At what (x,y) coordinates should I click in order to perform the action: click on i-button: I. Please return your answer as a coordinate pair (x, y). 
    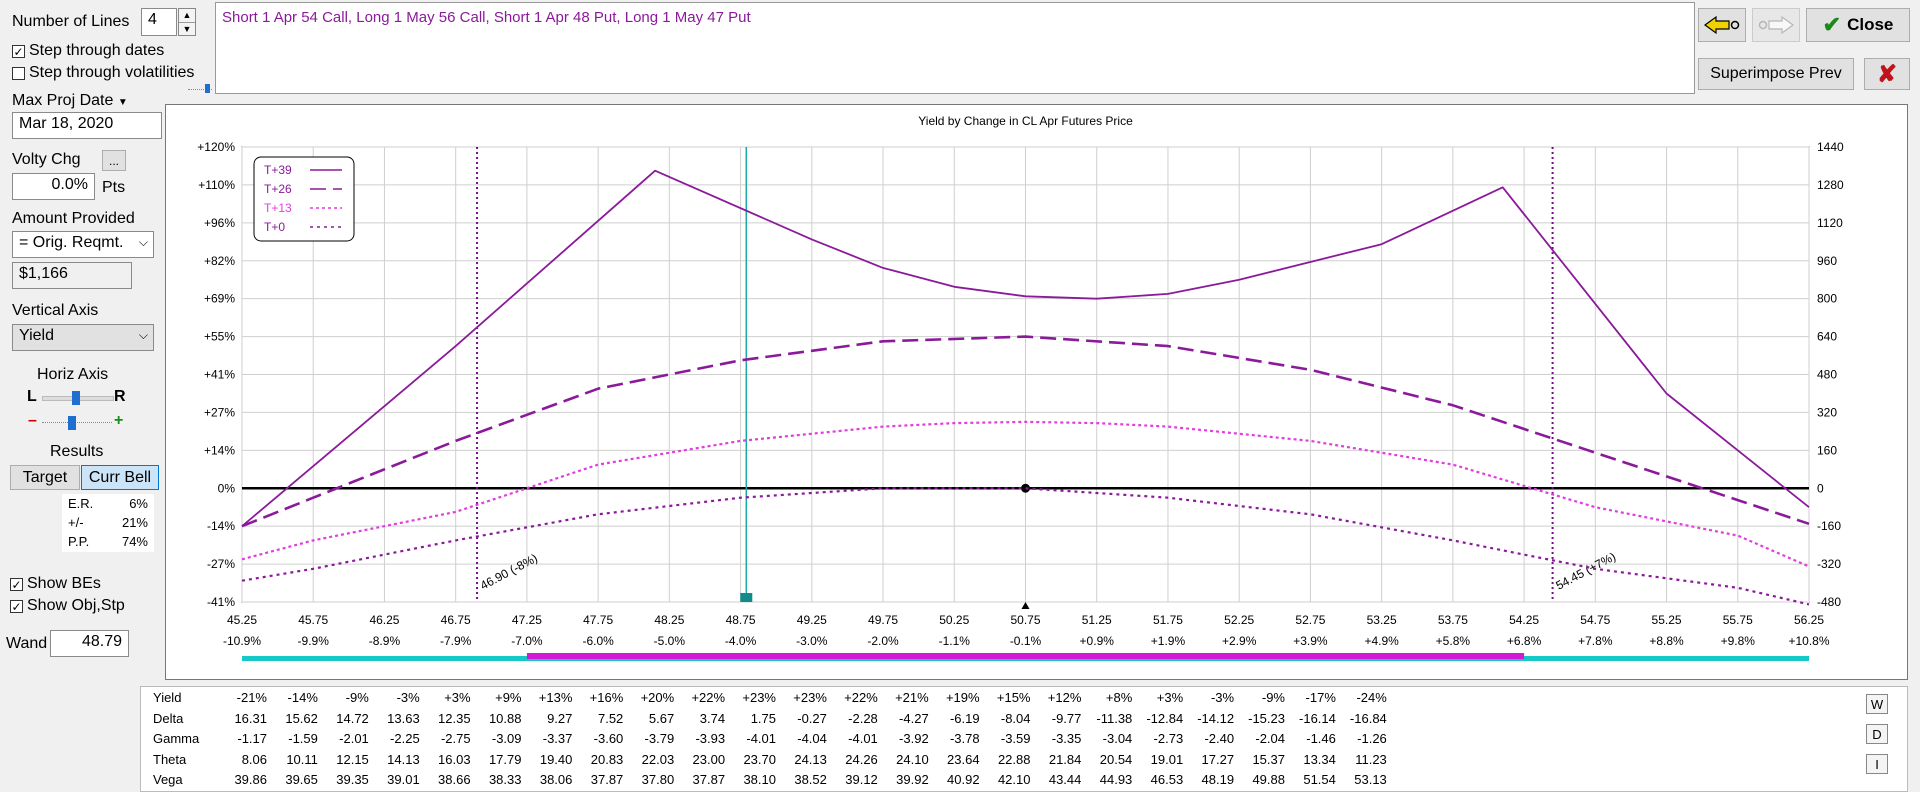
    Looking at the image, I should click on (1877, 764).